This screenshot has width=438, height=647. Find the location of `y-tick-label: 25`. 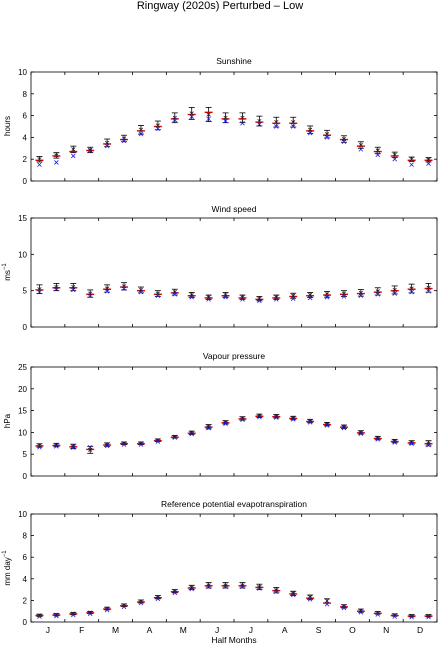

y-tick-label: 25 is located at coordinates (22, 367).